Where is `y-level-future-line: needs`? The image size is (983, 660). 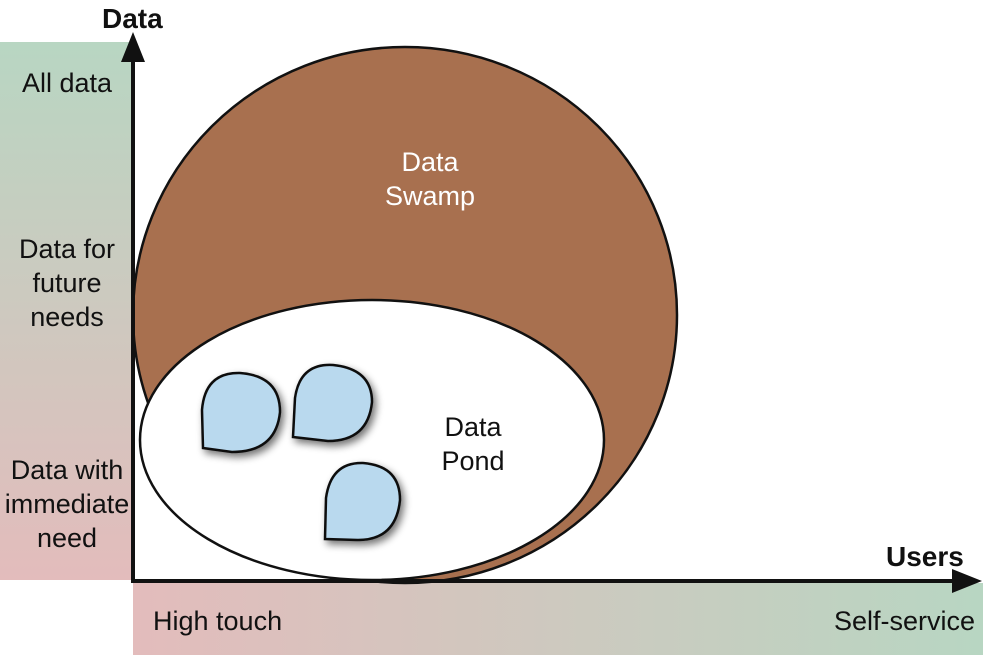 y-level-future-line: needs is located at coordinates (67, 317).